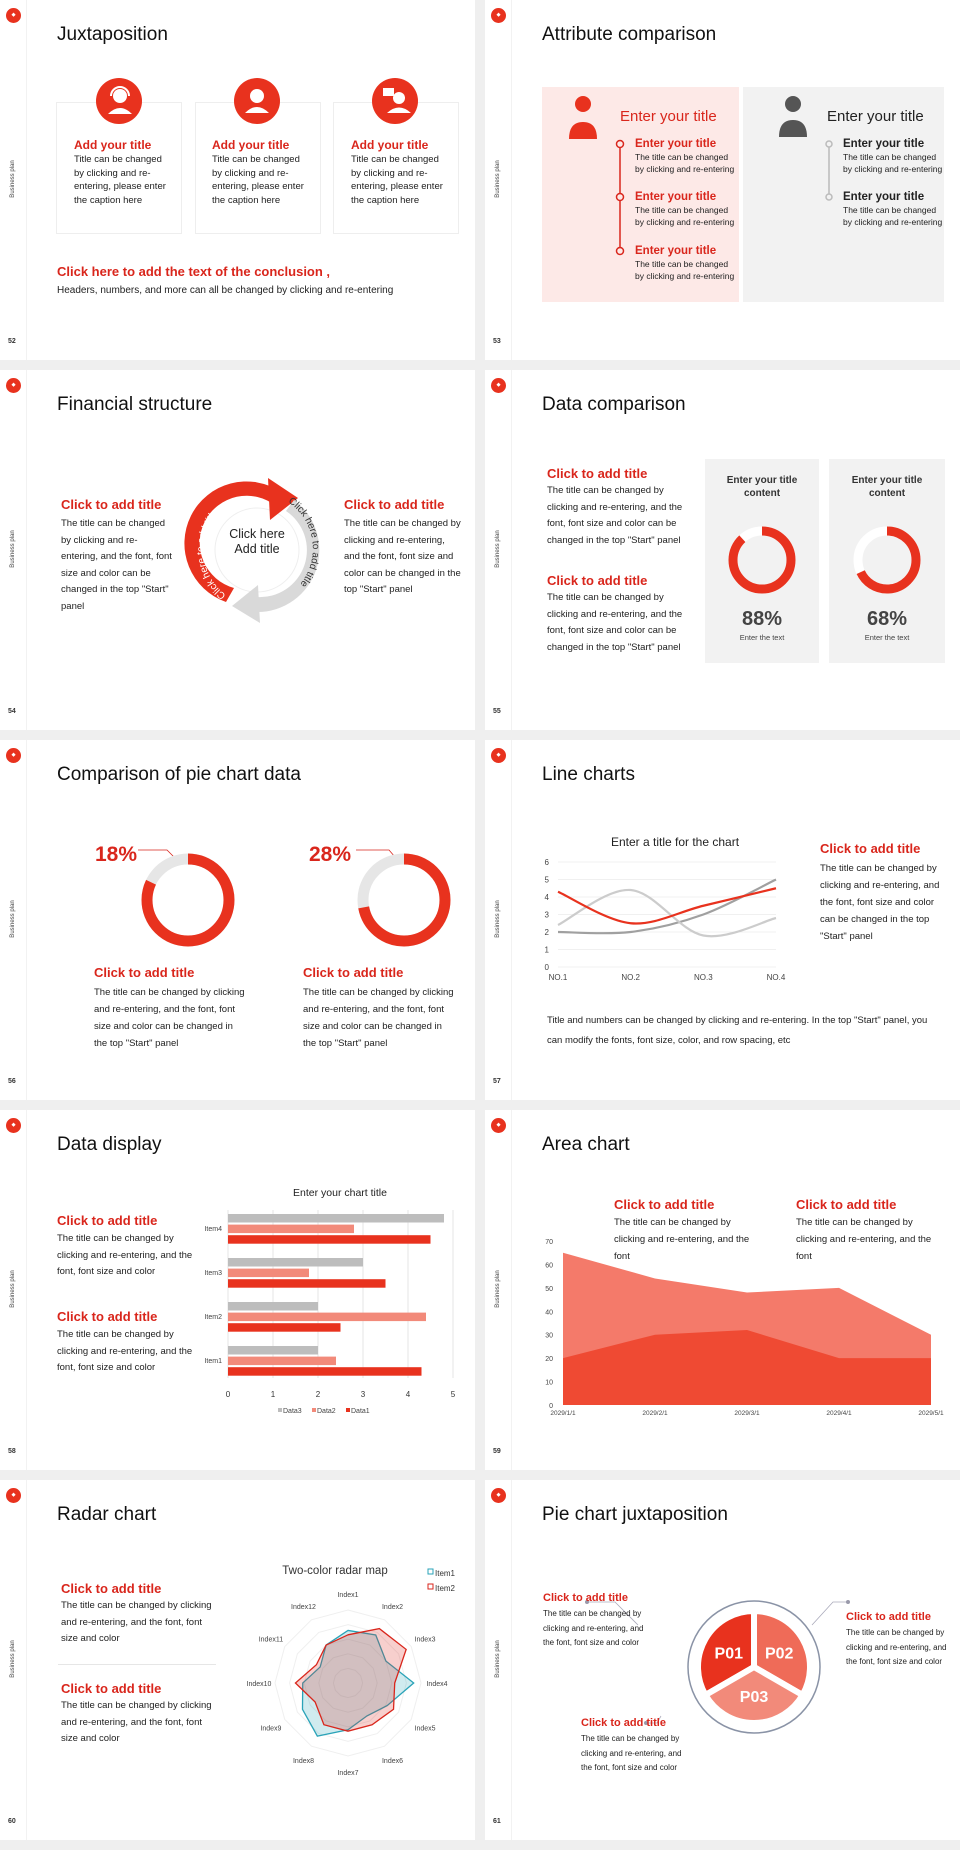  I want to click on center-label: Click here Add title, so click(257, 542).